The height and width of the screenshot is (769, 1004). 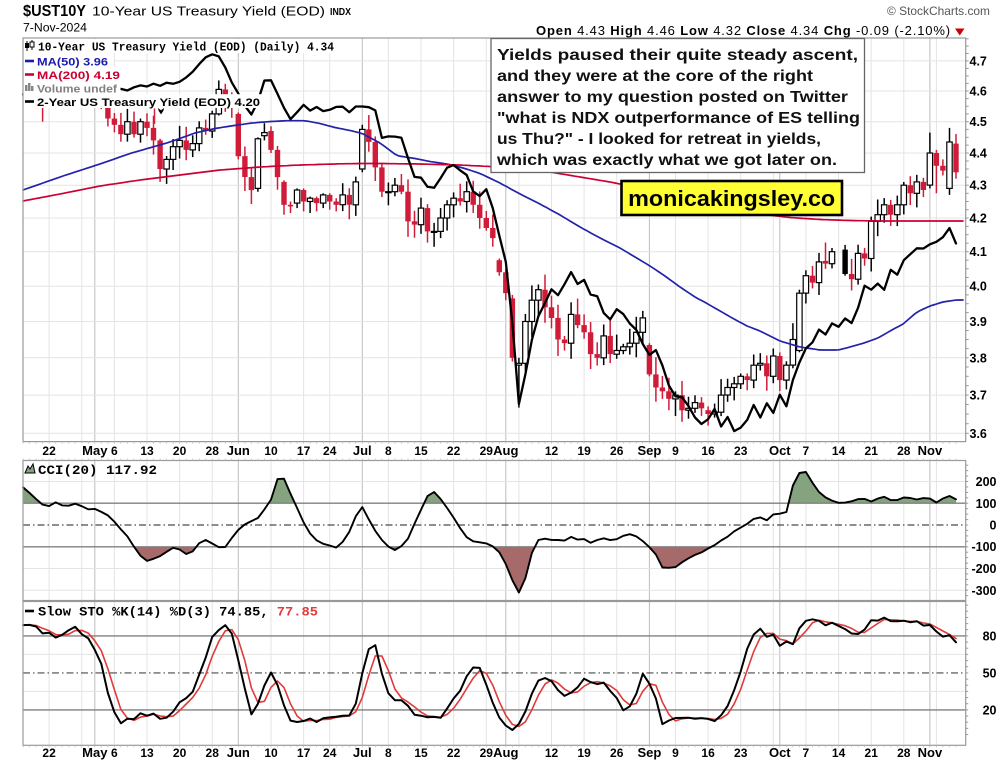 What do you see at coordinates (731, 198) in the screenshot?
I see `svg-text: monicakingsley.co` at bounding box center [731, 198].